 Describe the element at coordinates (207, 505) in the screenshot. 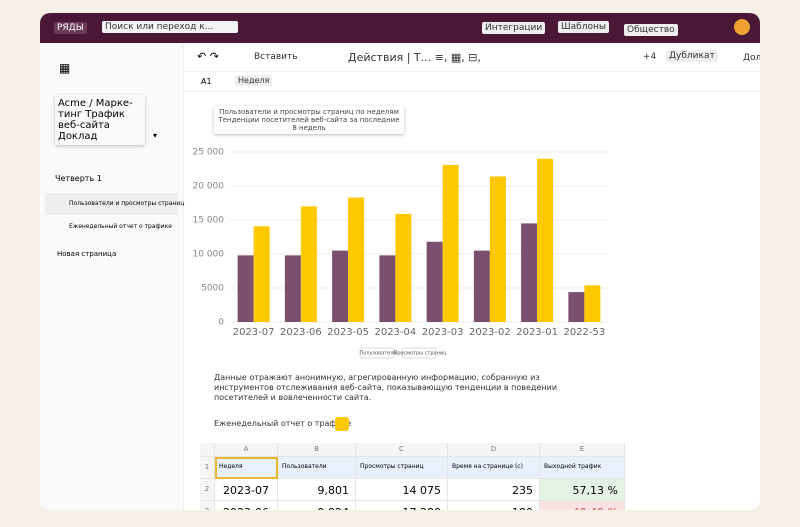

I see `row-number: 3` at that location.